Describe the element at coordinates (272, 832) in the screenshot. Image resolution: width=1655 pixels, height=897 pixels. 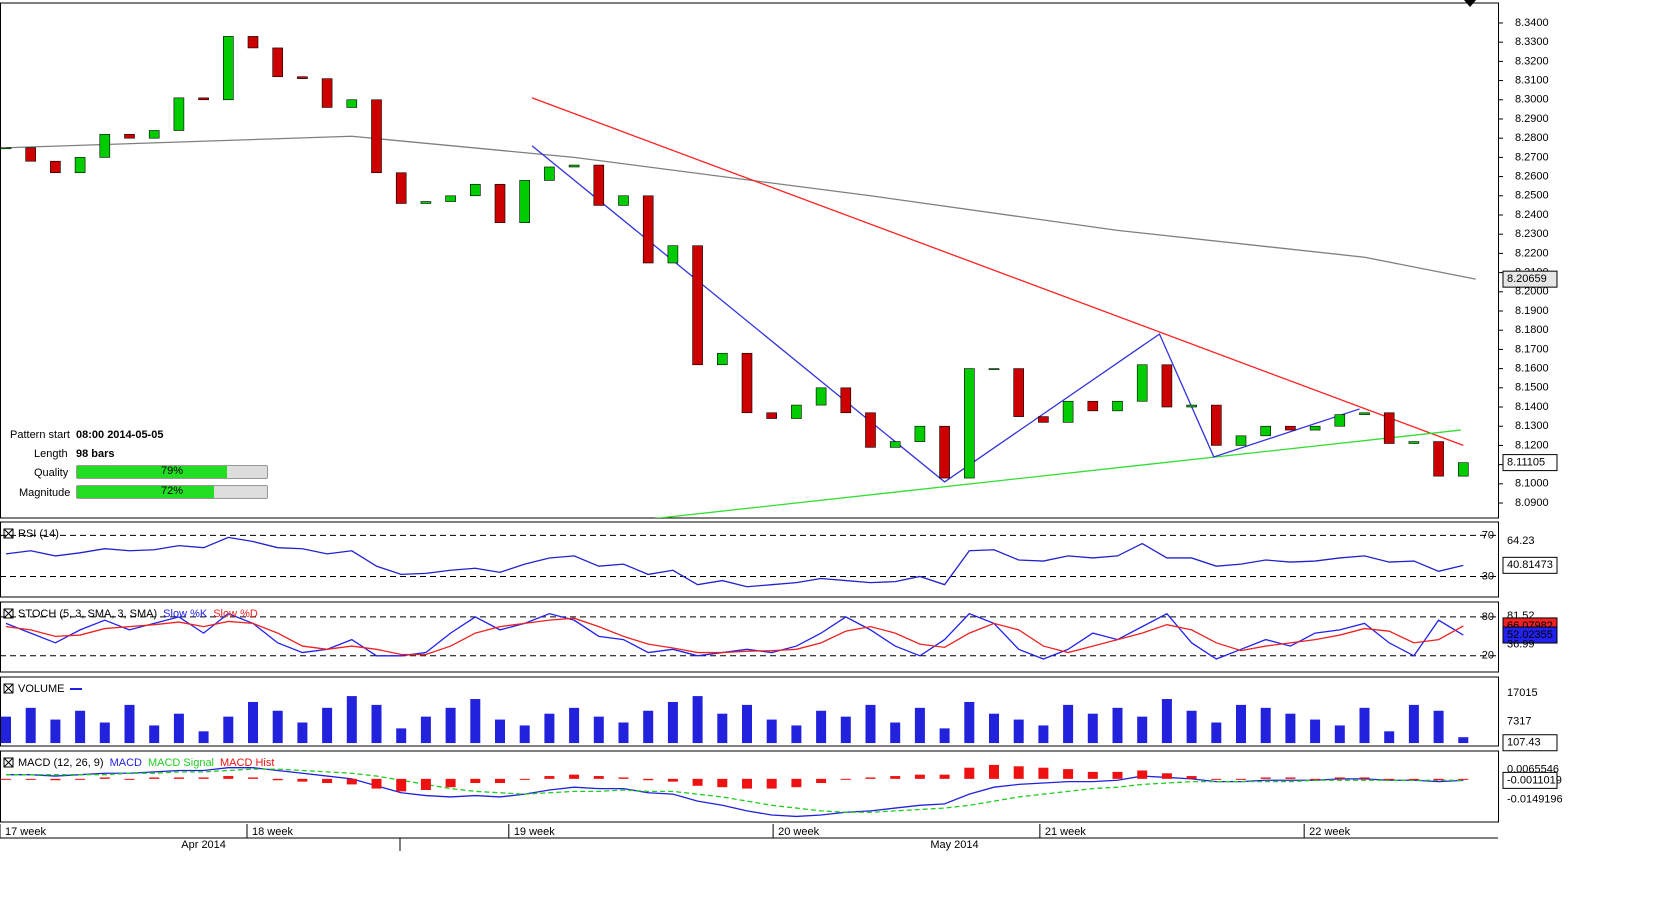
I see `week-label: 18 week` at that location.